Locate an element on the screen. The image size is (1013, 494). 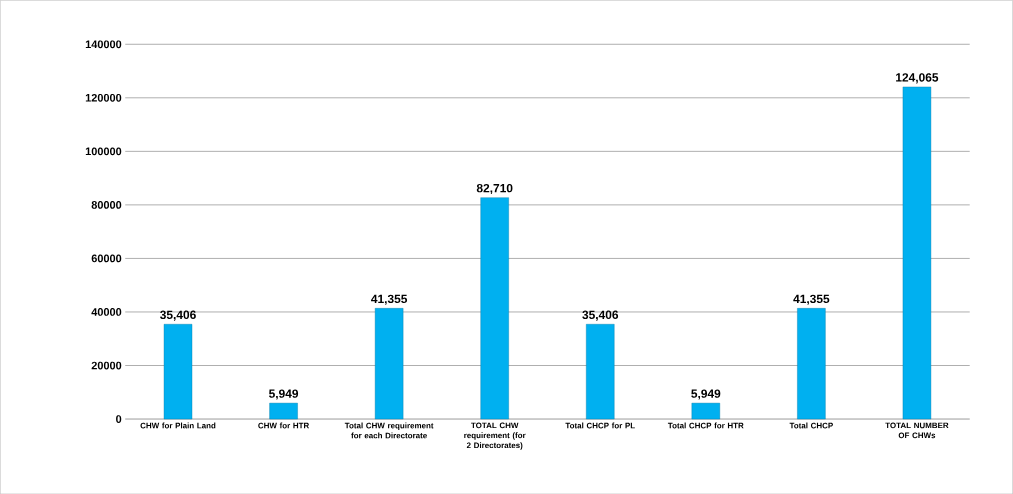
y-tick-label: 100000 is located at coordinates (103, 151).